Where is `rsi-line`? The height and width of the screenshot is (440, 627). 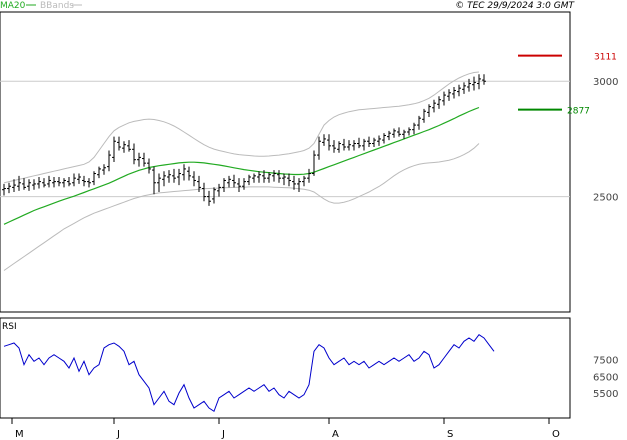 rsi-line is located at coordinates (249, 373).